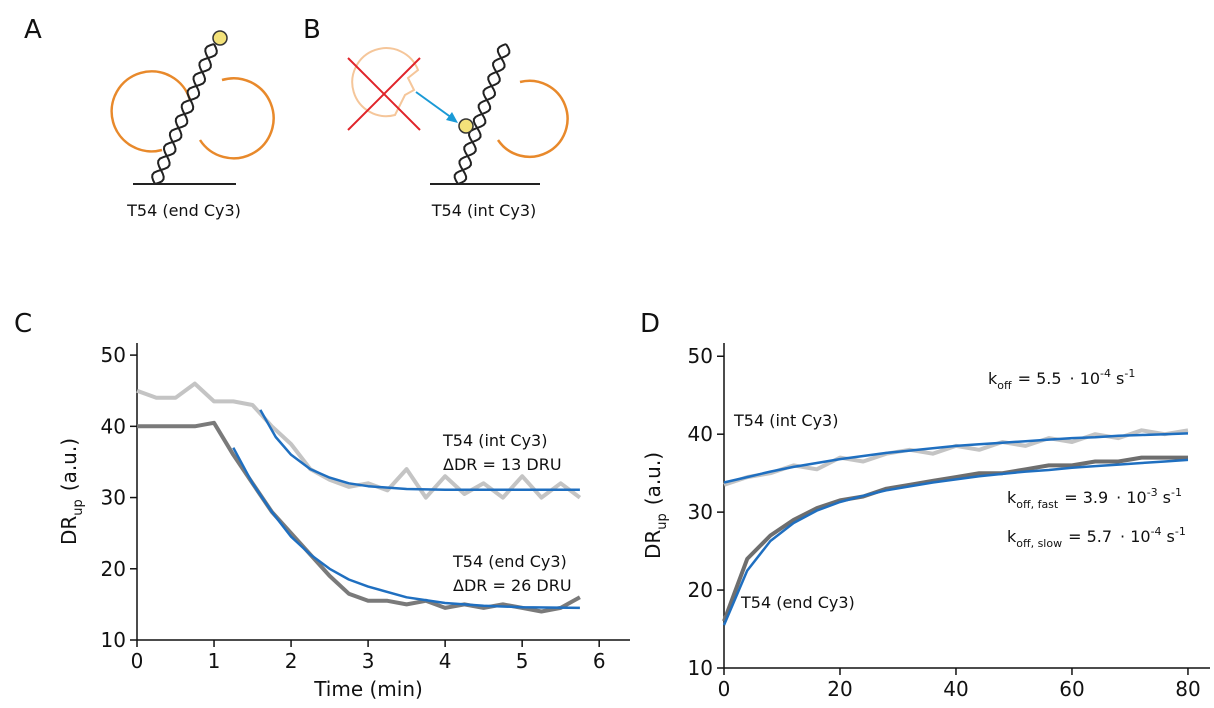 The width and height of the screenshot is (1214, 708). Describe the element at coordinates (1037, 504) in the screenshot. I see `rate-sub: off, fast` at that location.